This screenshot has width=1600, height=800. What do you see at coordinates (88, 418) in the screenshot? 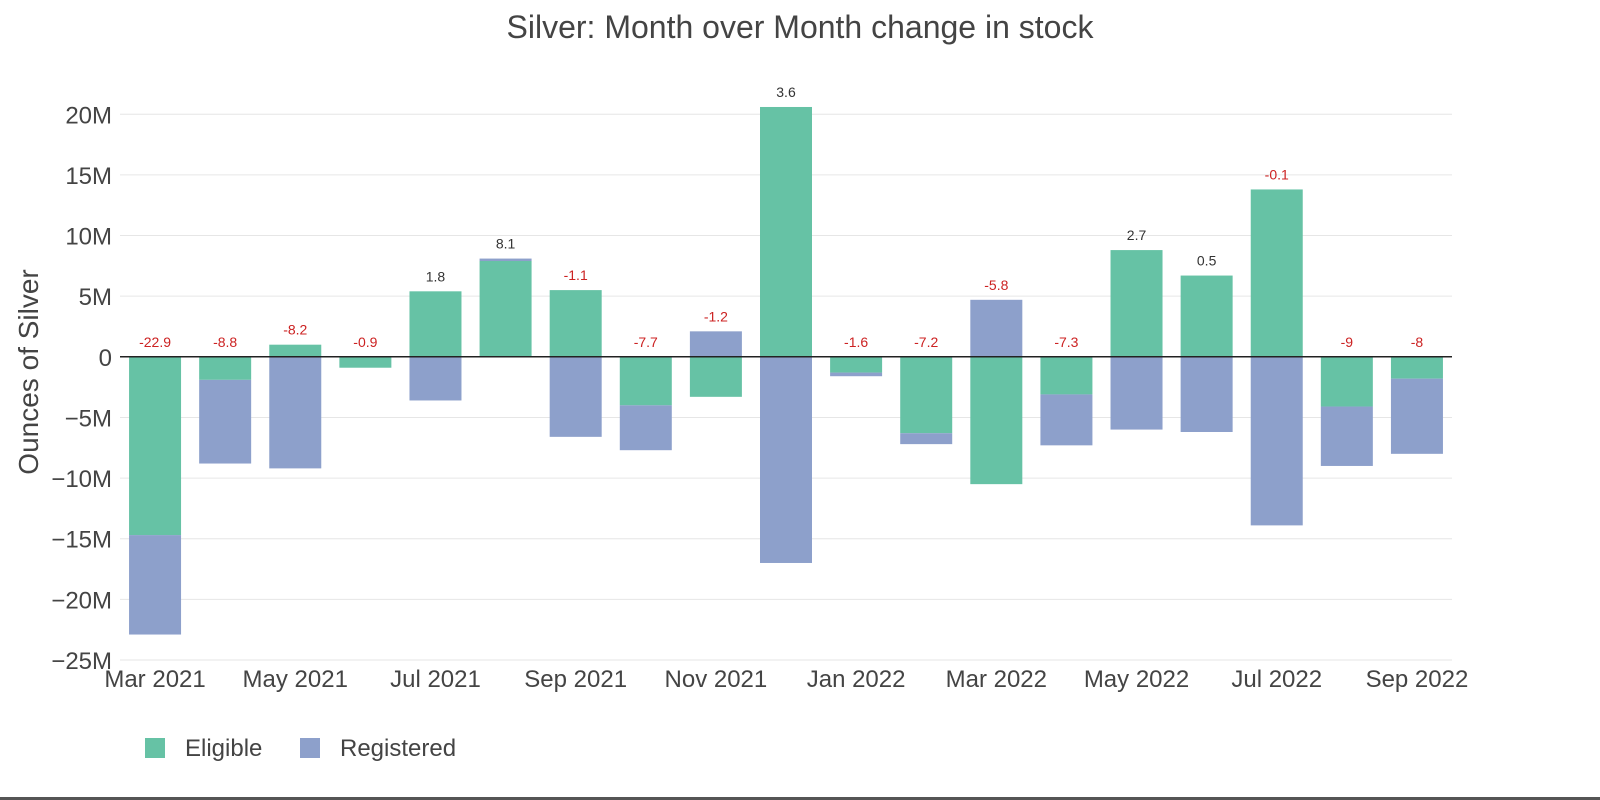
I see `y-tick-label: −5M` at bounding box center [88, 418].